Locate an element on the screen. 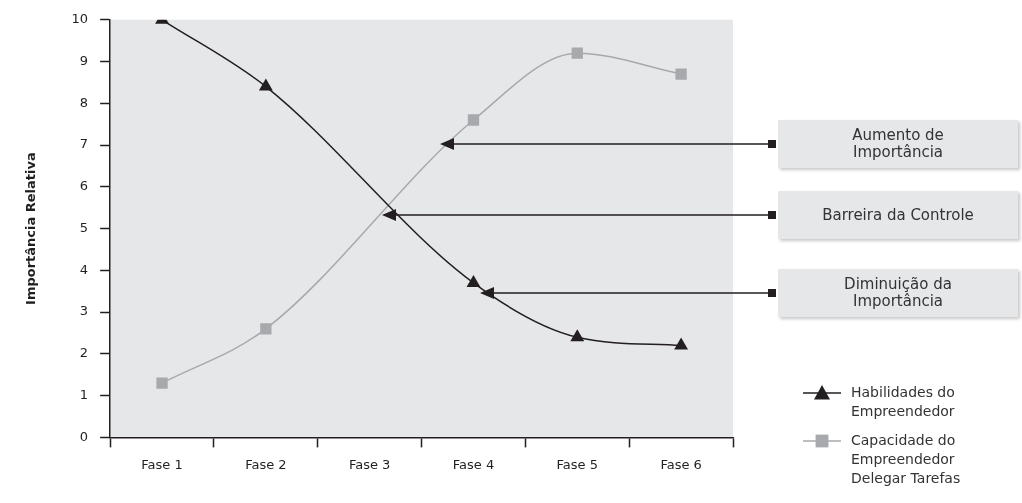 Image resolution: width=1022 pixels, height=503 pixels. y-tick-label: 6 is located at coordinates (84, 186).